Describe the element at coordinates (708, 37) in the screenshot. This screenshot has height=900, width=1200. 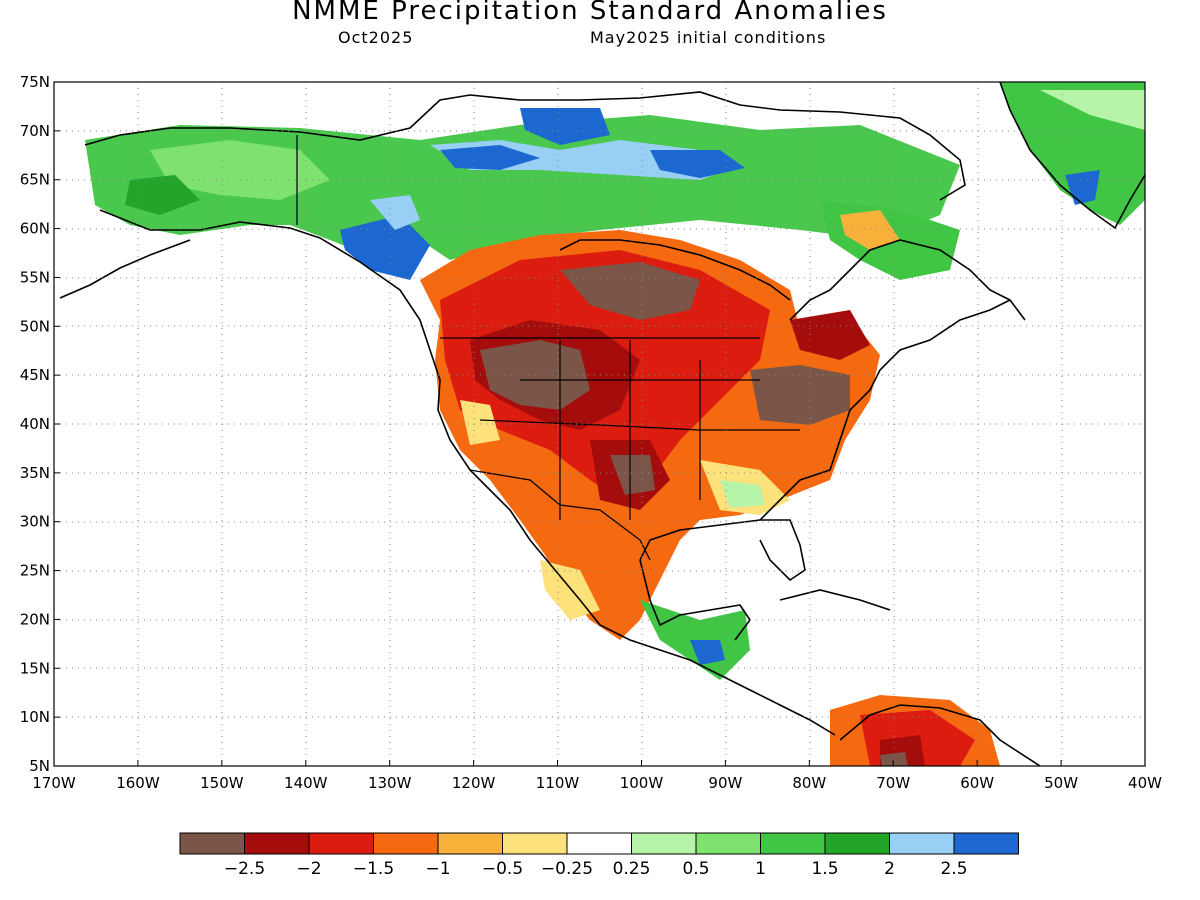
I see `initial-conditions: May2025 initial conditions` at that location.